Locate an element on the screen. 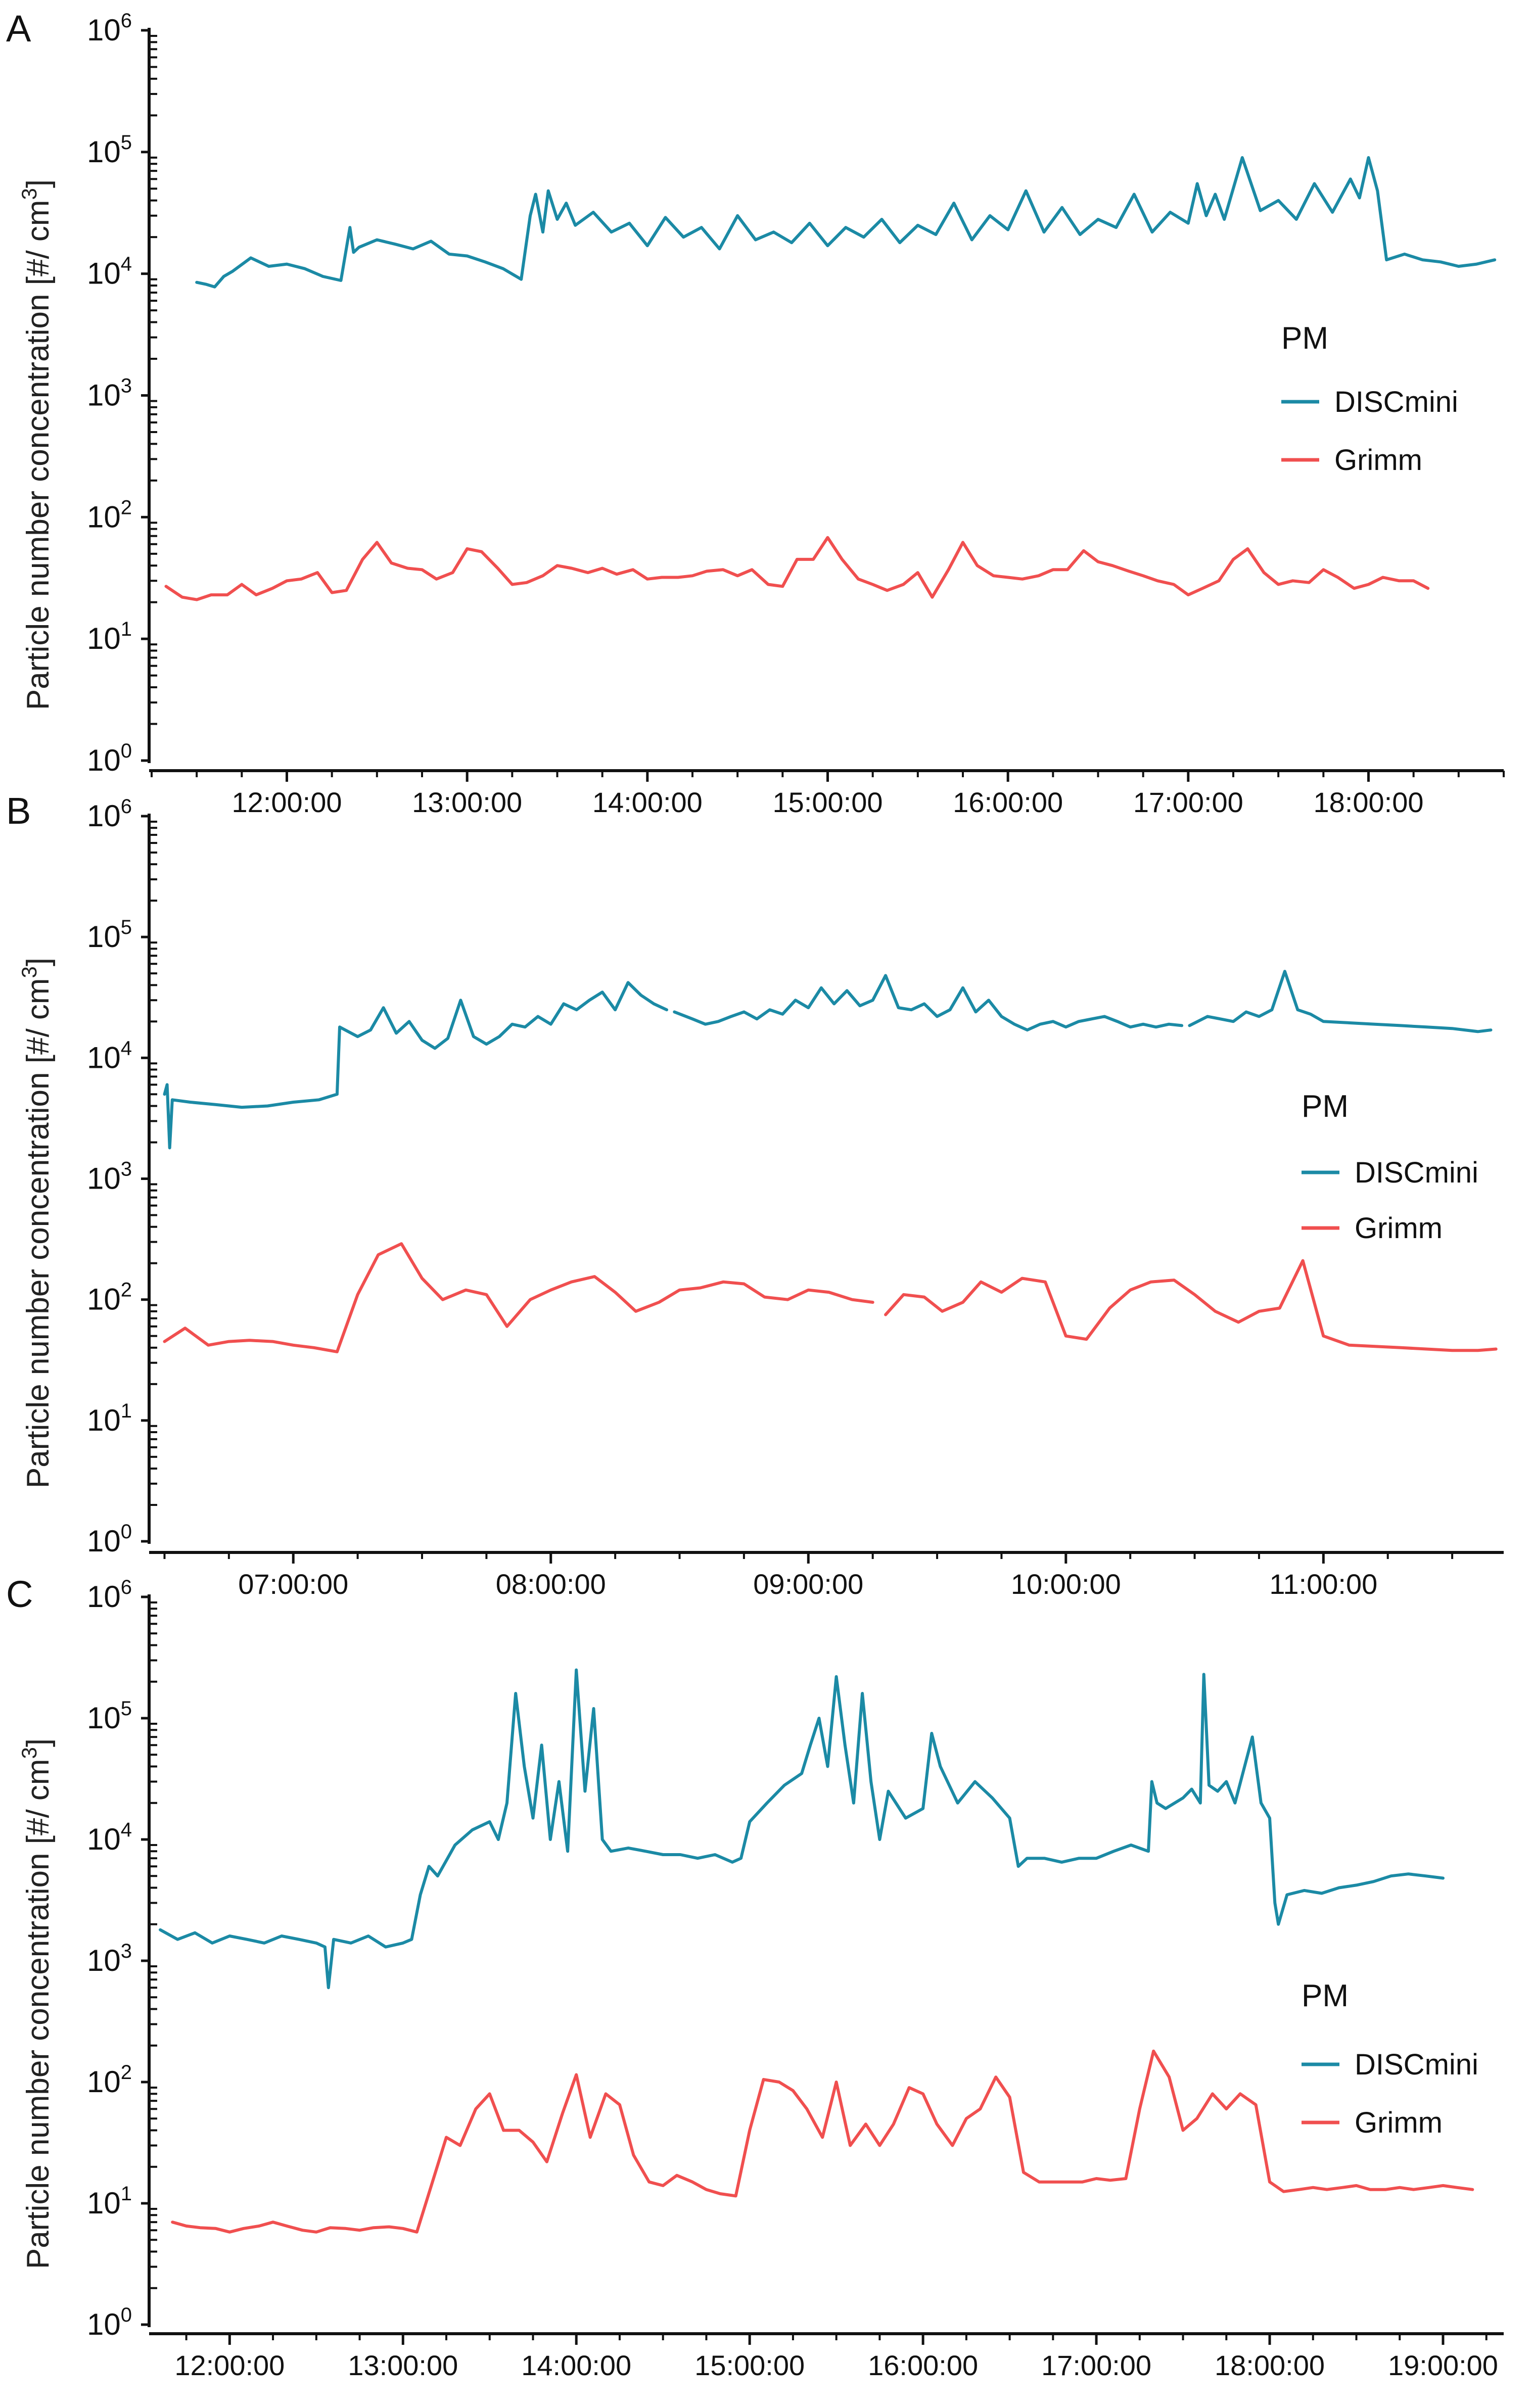  y-tick-label-c: 10⁰ is located at coordinates (110, 2322).